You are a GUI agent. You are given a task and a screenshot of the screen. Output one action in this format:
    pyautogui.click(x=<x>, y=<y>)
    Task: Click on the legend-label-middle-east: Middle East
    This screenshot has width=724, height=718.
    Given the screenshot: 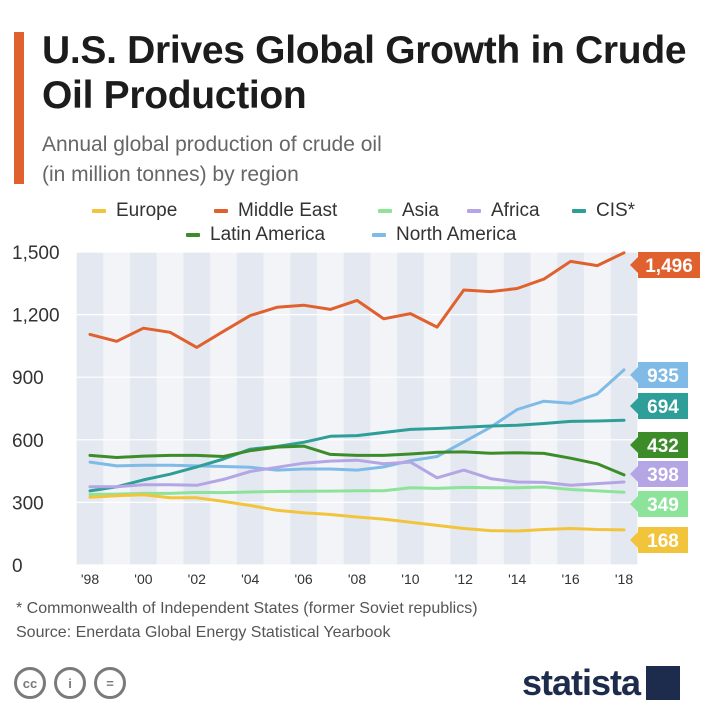 What is the action you would take?
    pyautogui.click(x=288, y=210)
    